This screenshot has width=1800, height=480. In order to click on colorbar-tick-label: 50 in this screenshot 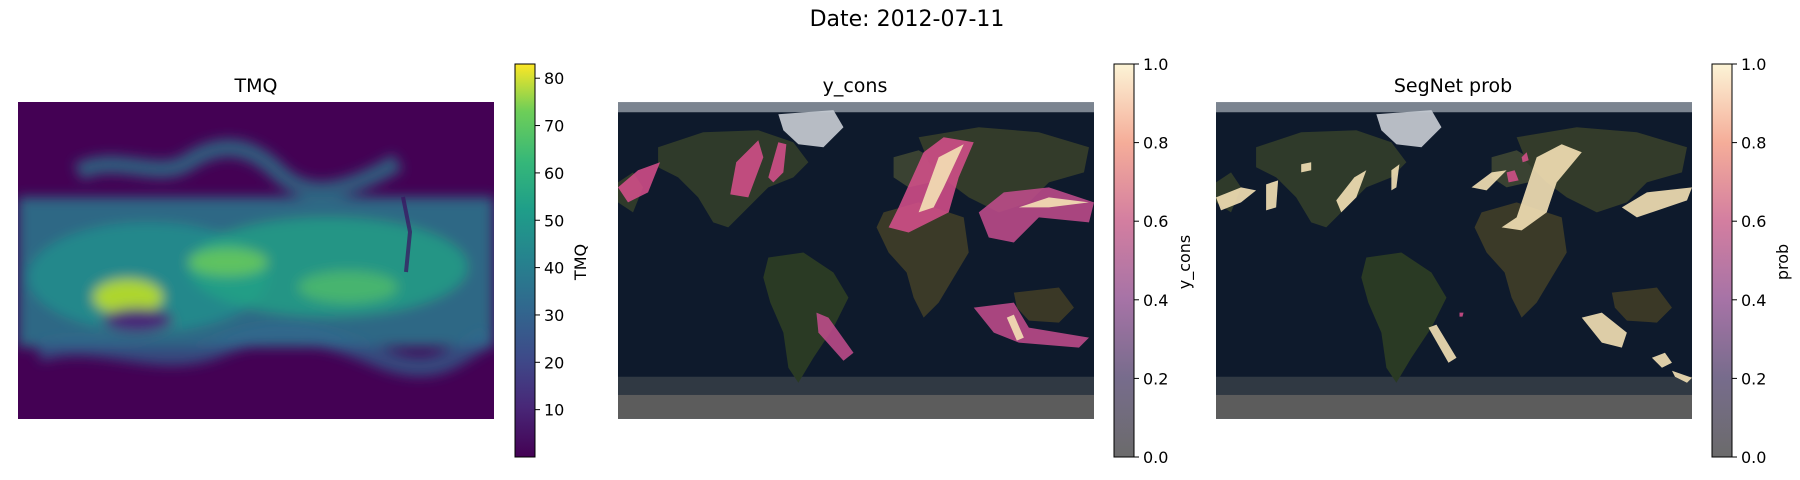, I will do `click(554, 220)`.